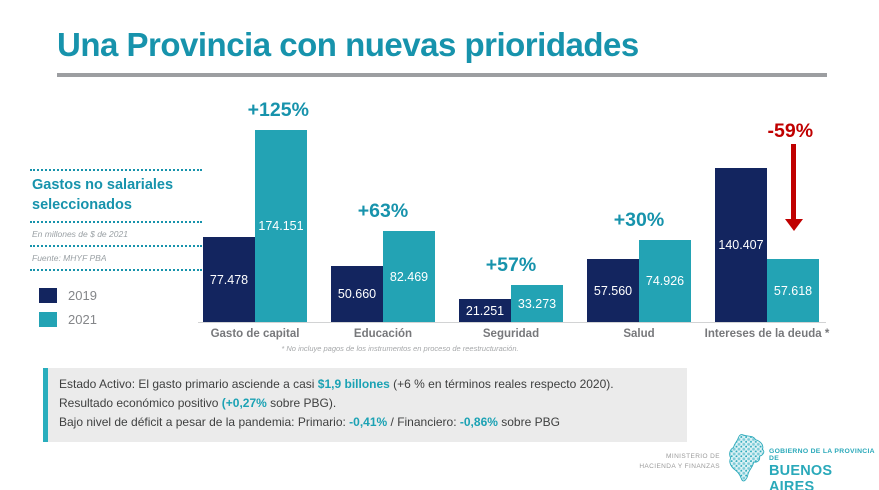 Image resolution: width=879 pixels, height=490 pixels. Describe the element at coordinates (278, 110) in the screenshot. I see `pct-change-label: +125%` at that location.